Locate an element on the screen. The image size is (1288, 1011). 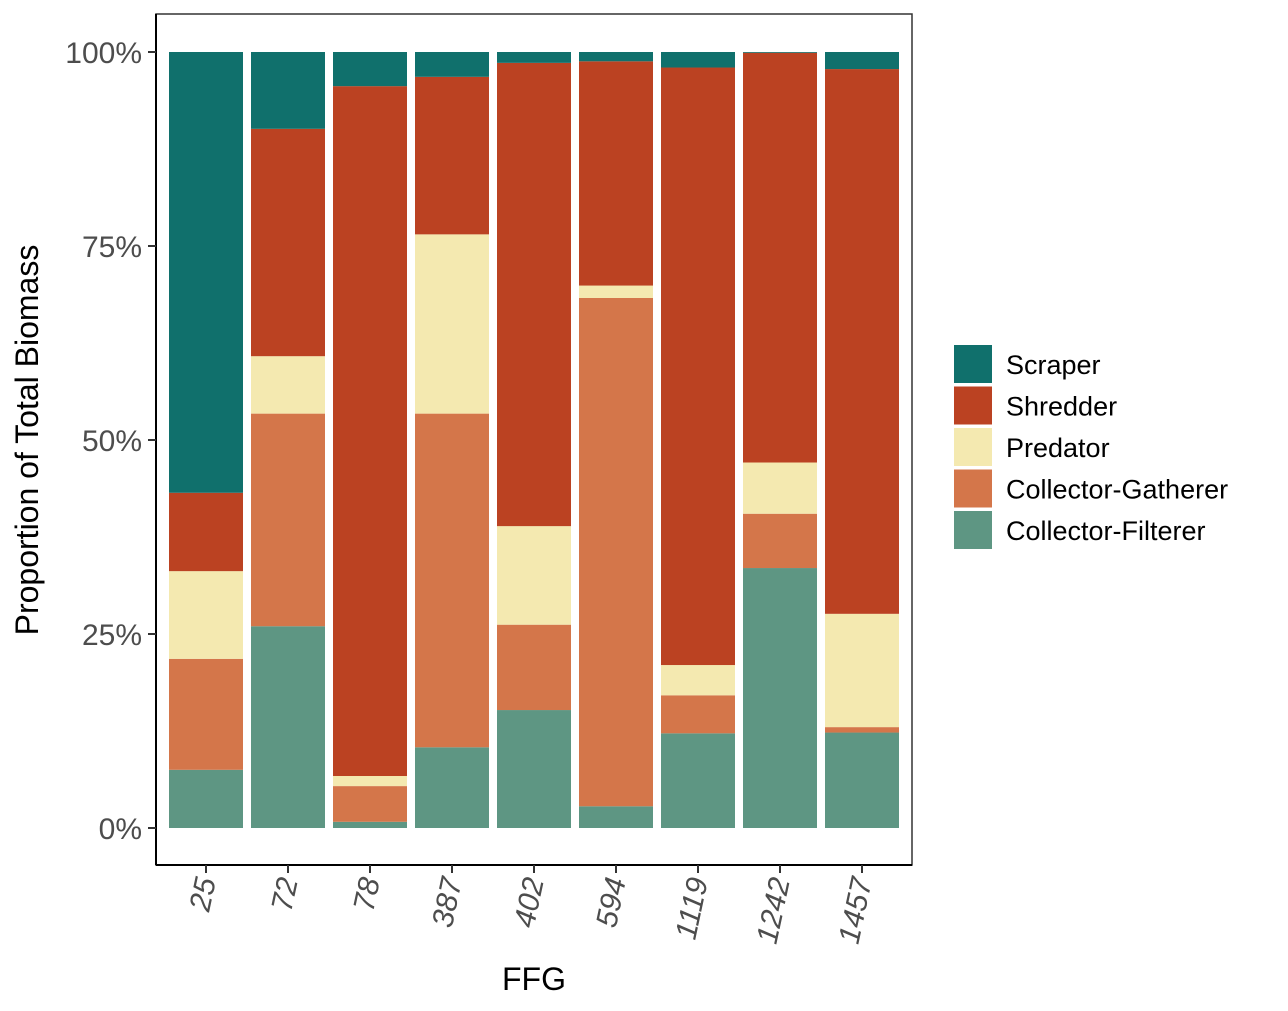
x-ticks-group: 25 72 78 387 402 594 1119 1242 1457 is located at coordinates (531, 906).